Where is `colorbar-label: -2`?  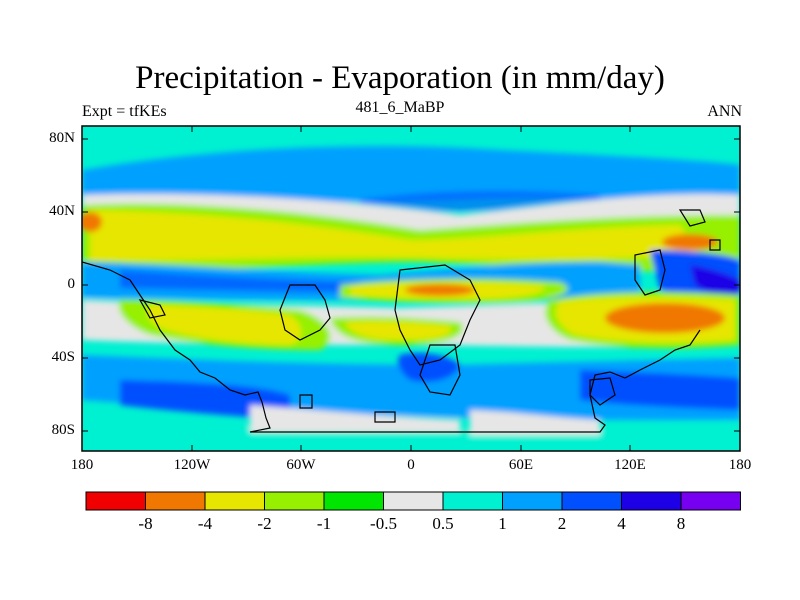 colorbar-label: -2 is located at coordinates (264, 523).